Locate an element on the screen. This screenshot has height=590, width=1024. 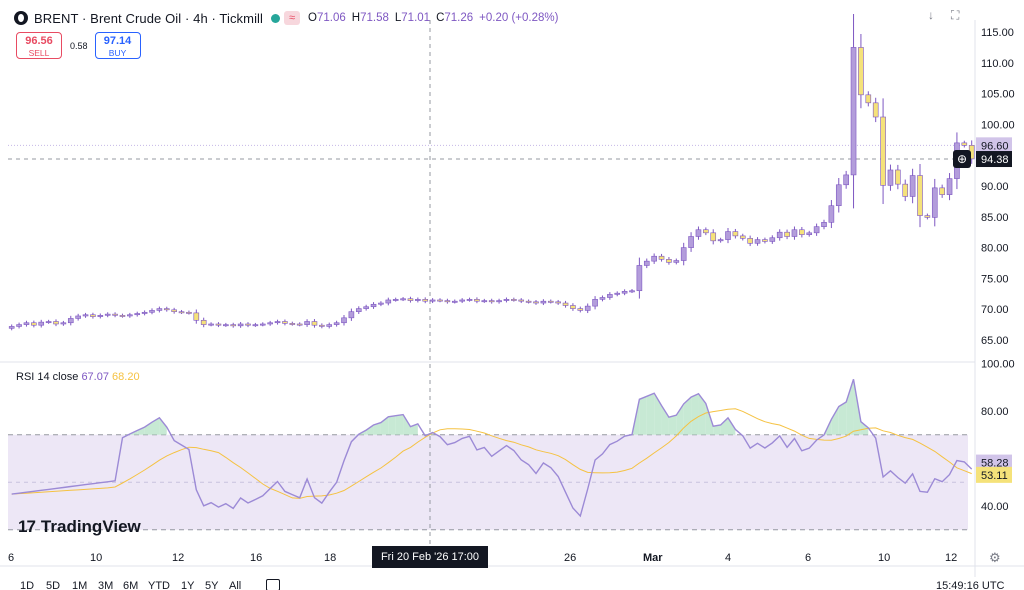
range-ytd: YTD is located at coordinates (159, 585).